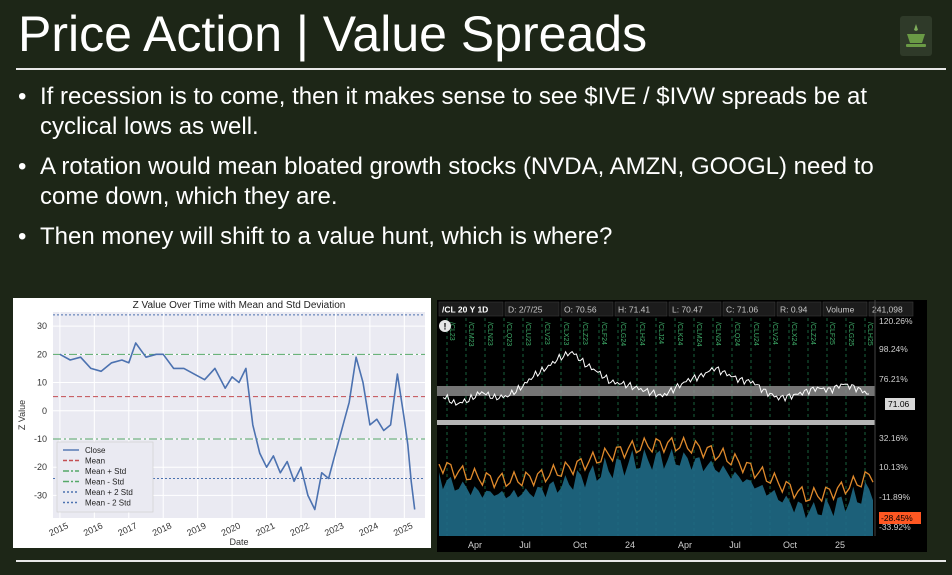  I want to click on lower-axis-label: 32.16%, so click(893, 438).